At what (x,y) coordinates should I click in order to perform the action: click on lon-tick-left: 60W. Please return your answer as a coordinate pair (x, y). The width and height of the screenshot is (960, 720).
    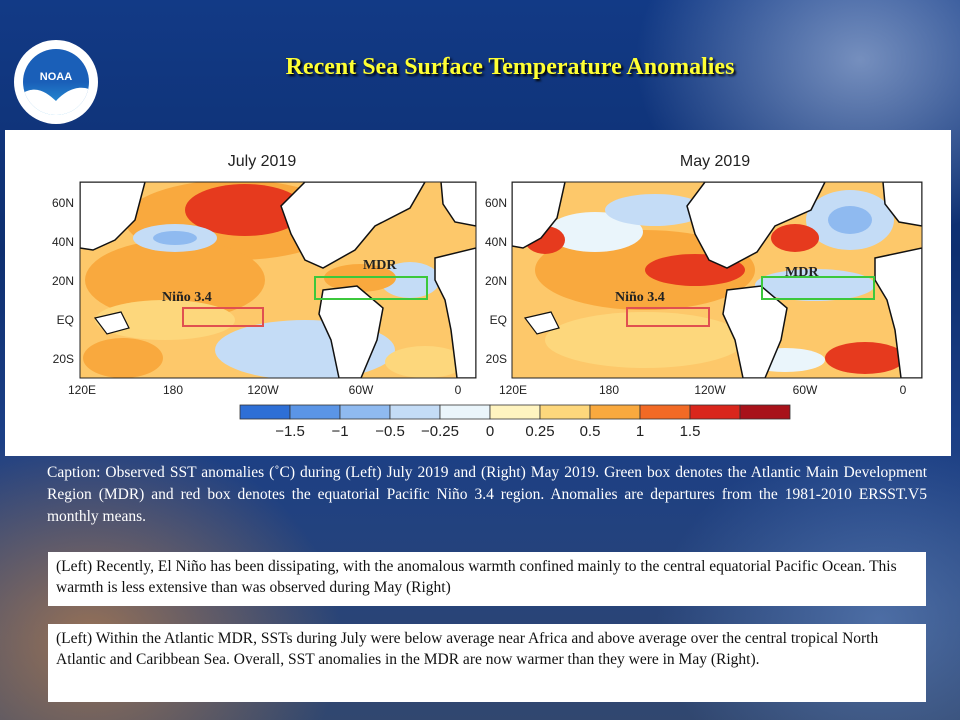
    Looking at the image, I should click on (361, 390).